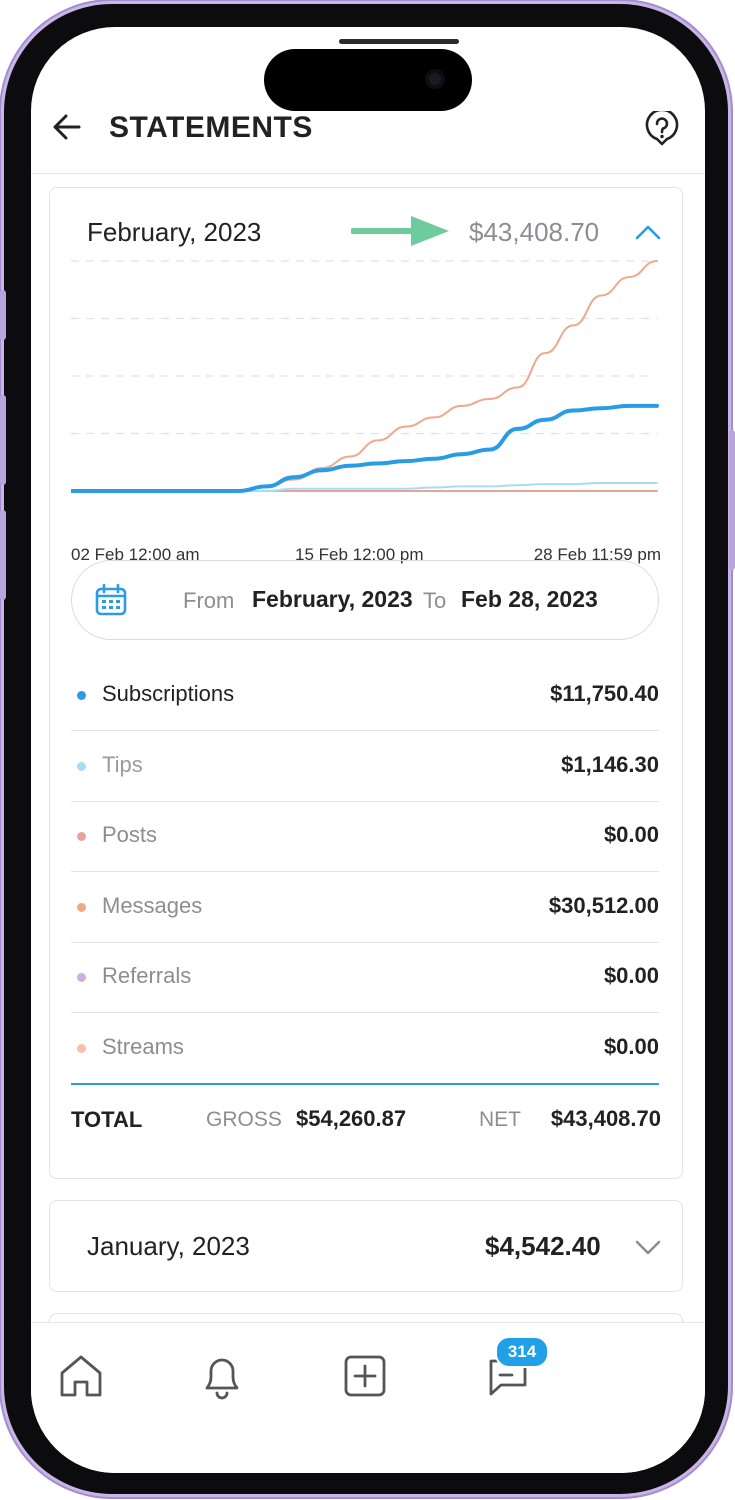 The height and width of the screenshot is (1500, 735). What do you see at coordinates (400, 231) in the screenshot?
I see `annotation-arrow-icon` at bounding box center [400, 231].